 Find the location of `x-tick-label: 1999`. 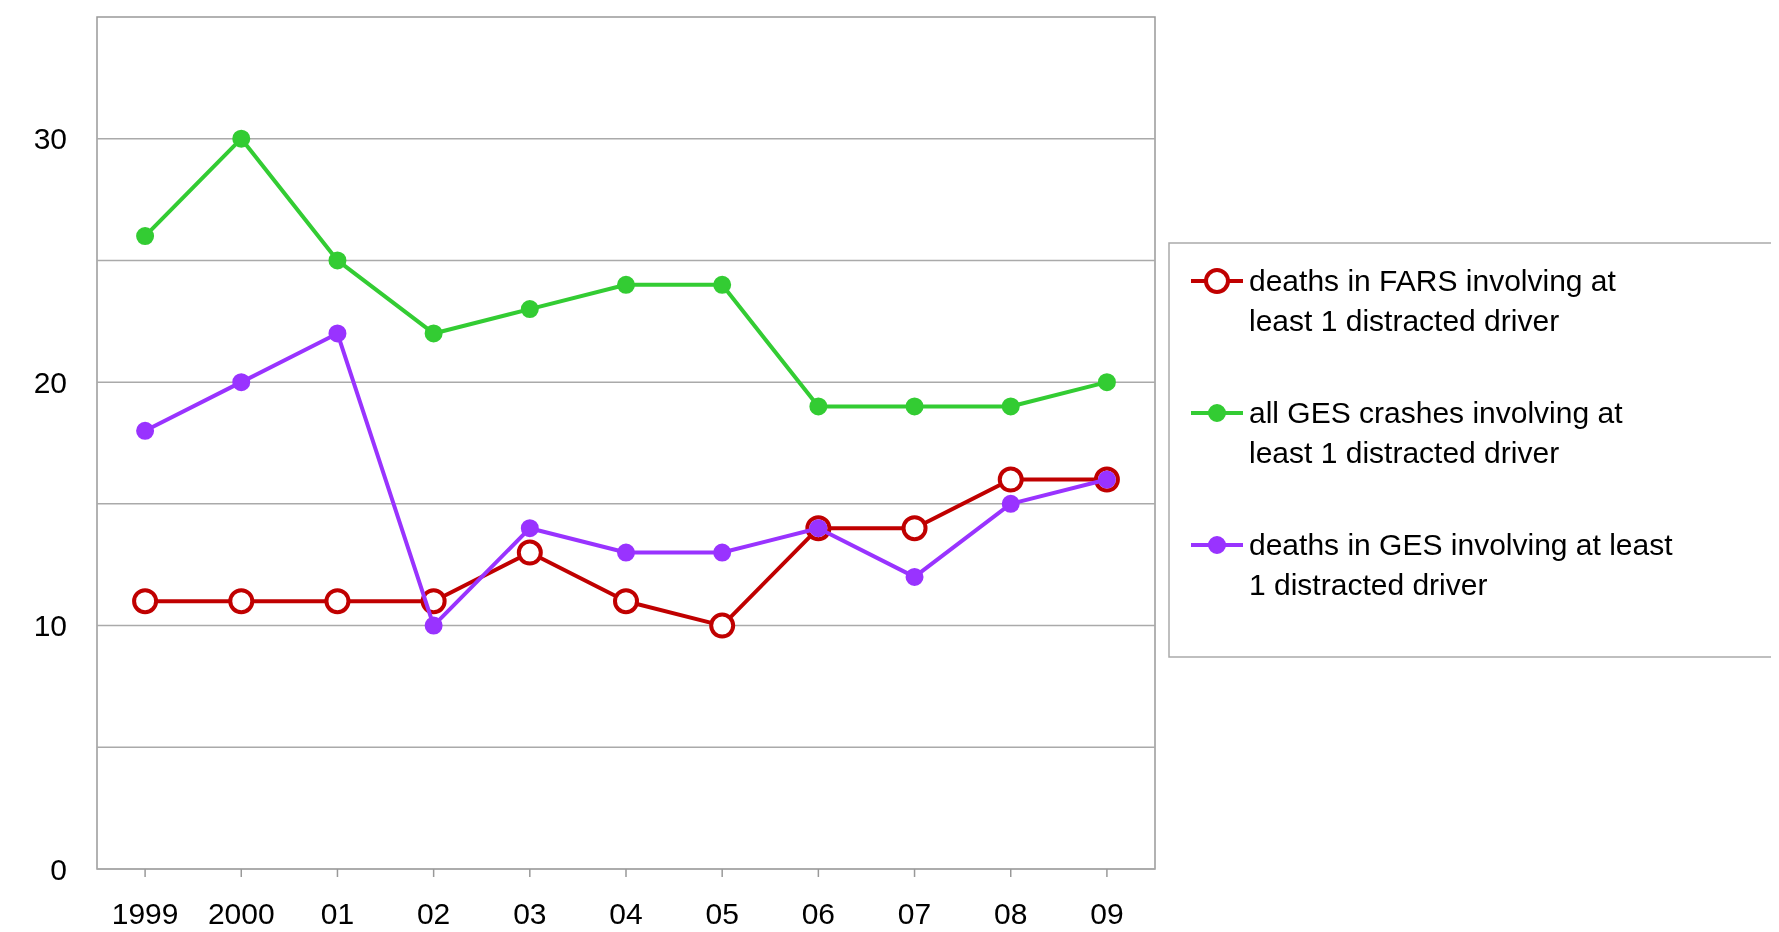

x-tick-label: 1999 is located at coordinates (145, 913).